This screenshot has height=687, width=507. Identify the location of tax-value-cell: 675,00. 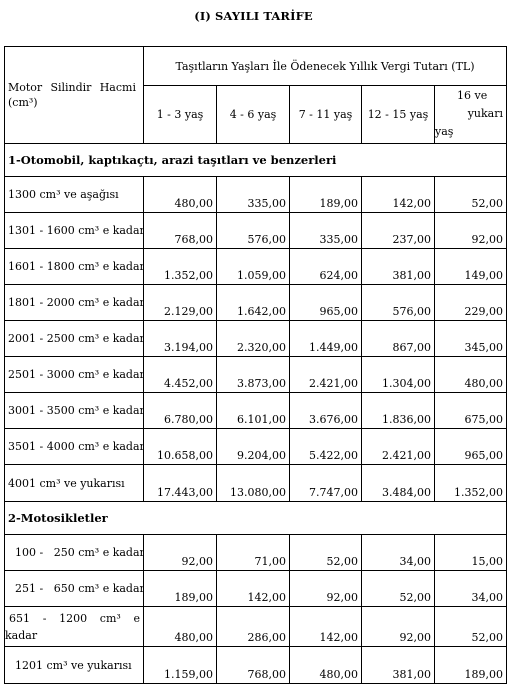
(470, 410).